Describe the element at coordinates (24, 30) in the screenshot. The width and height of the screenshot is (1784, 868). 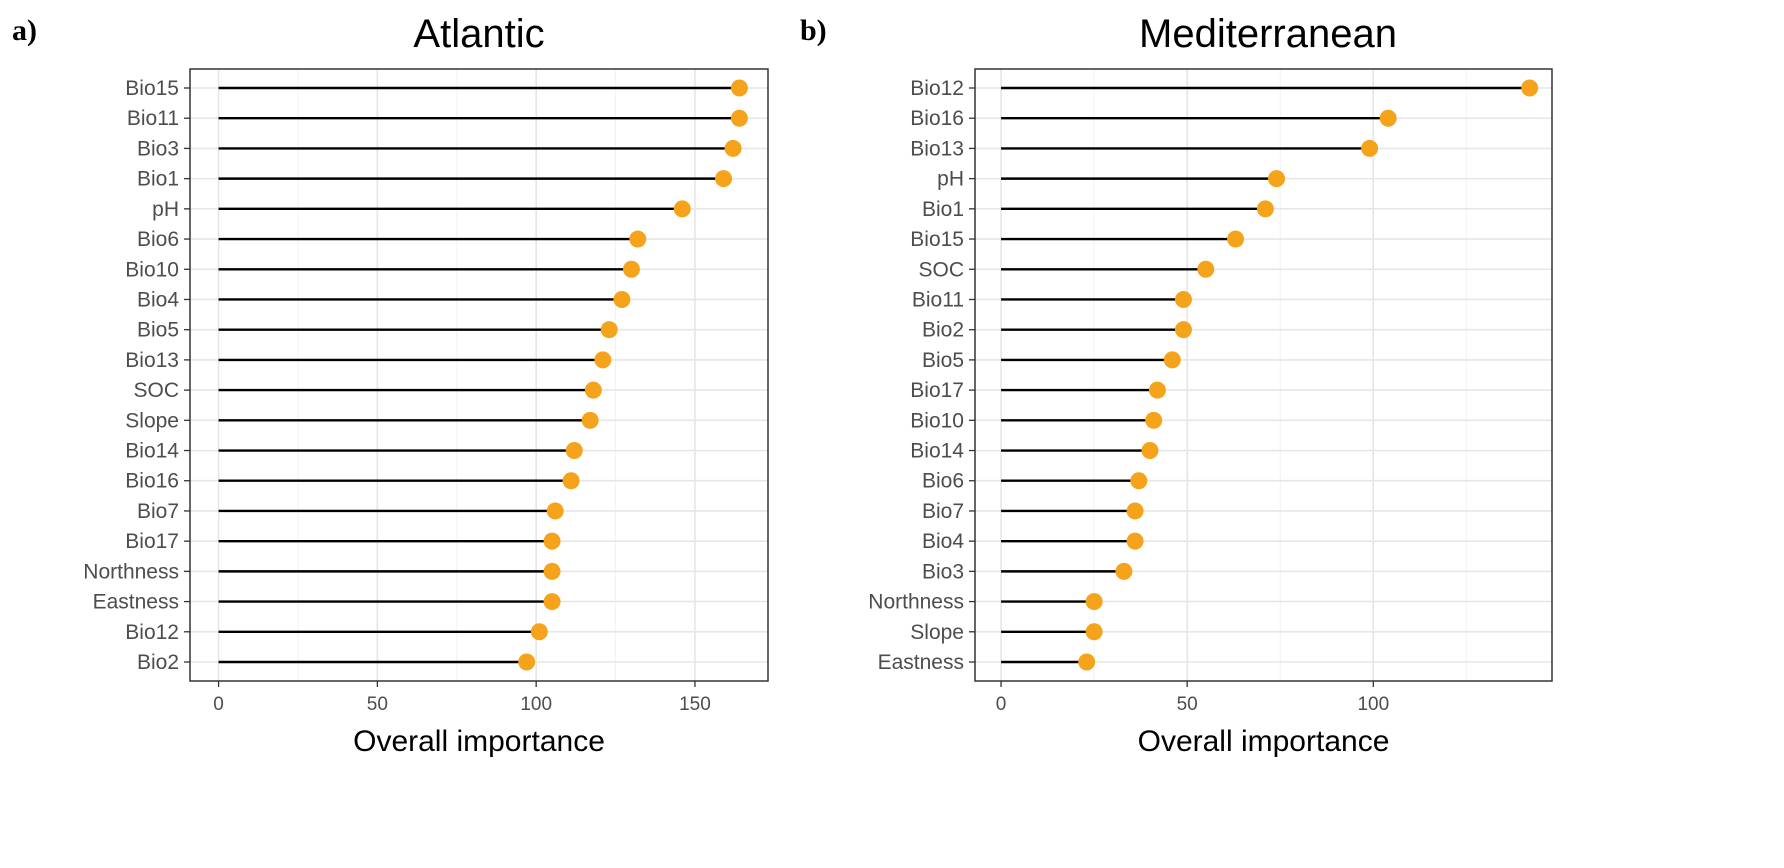
I see `panel-label: a)` at that location.